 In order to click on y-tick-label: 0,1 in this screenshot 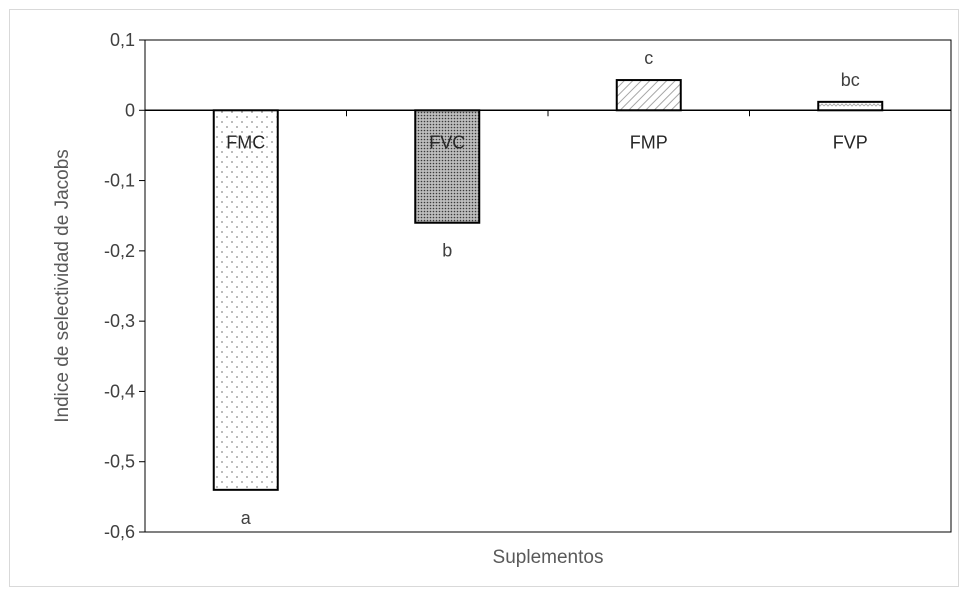, I will do `click(122, 40)`.